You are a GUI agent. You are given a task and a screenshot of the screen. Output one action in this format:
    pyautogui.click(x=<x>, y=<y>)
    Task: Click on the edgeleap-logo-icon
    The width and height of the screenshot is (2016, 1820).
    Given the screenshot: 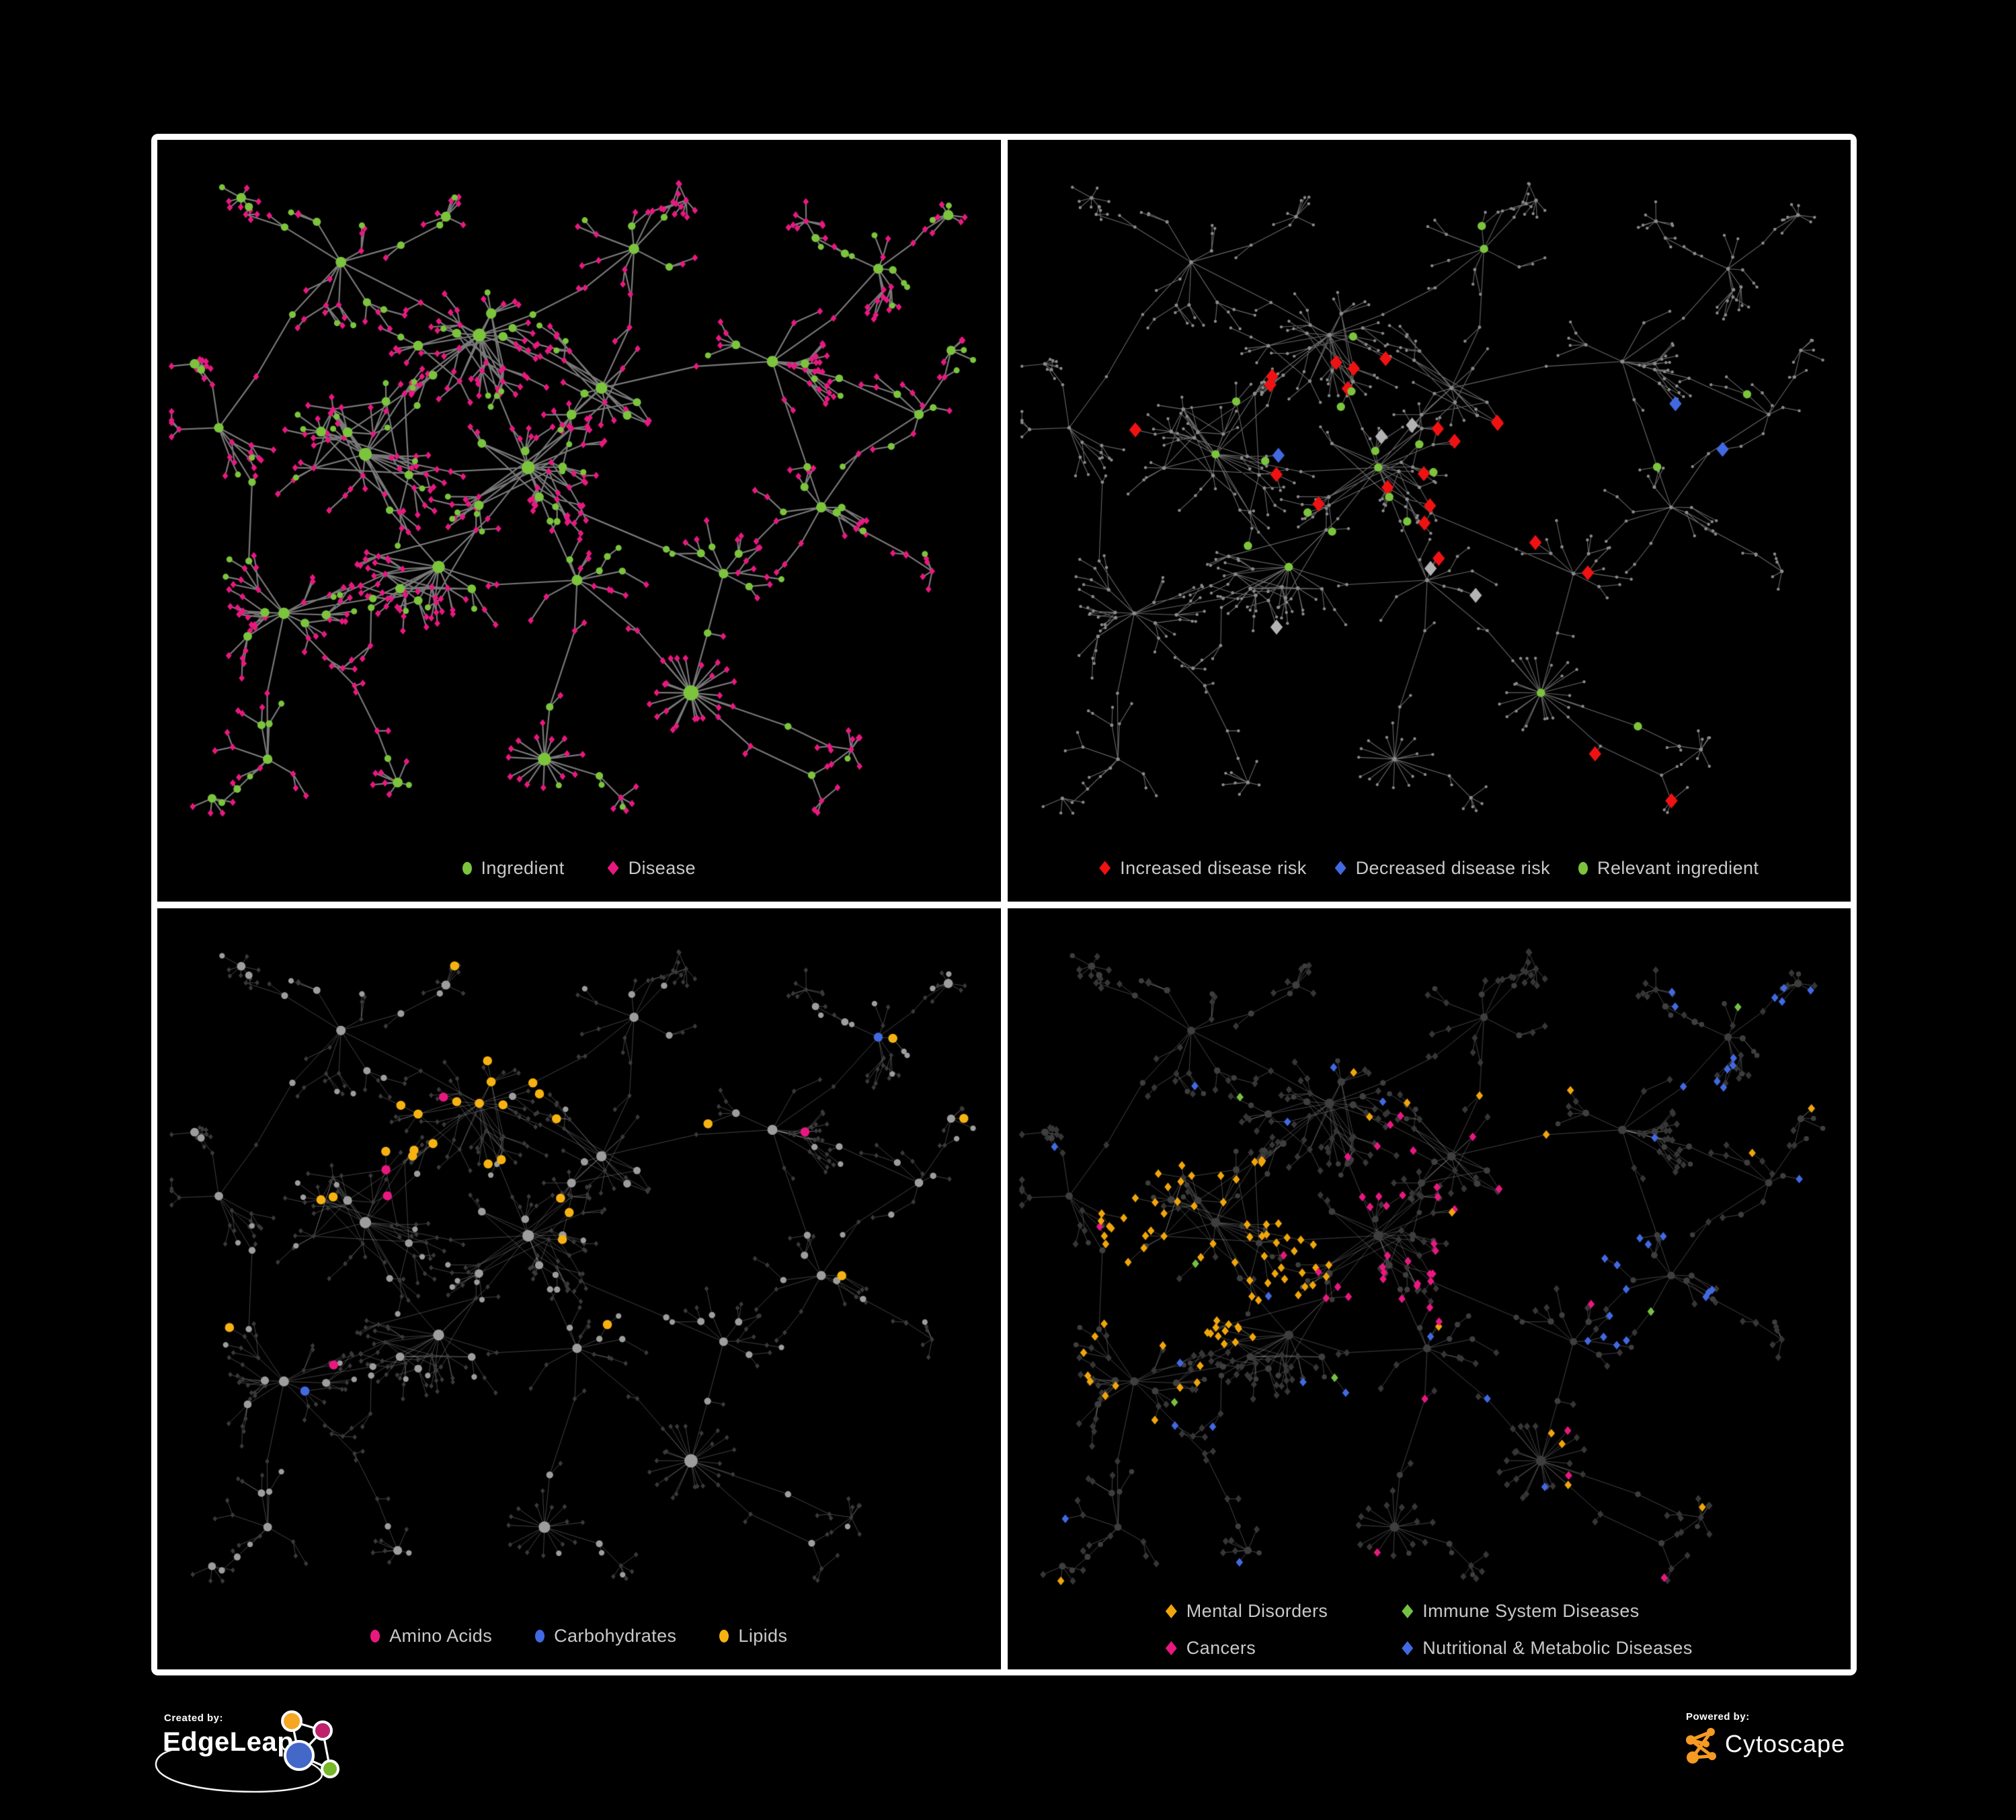 What is the action you would take?
    pyautogui.click(x=310, y=1744)
    